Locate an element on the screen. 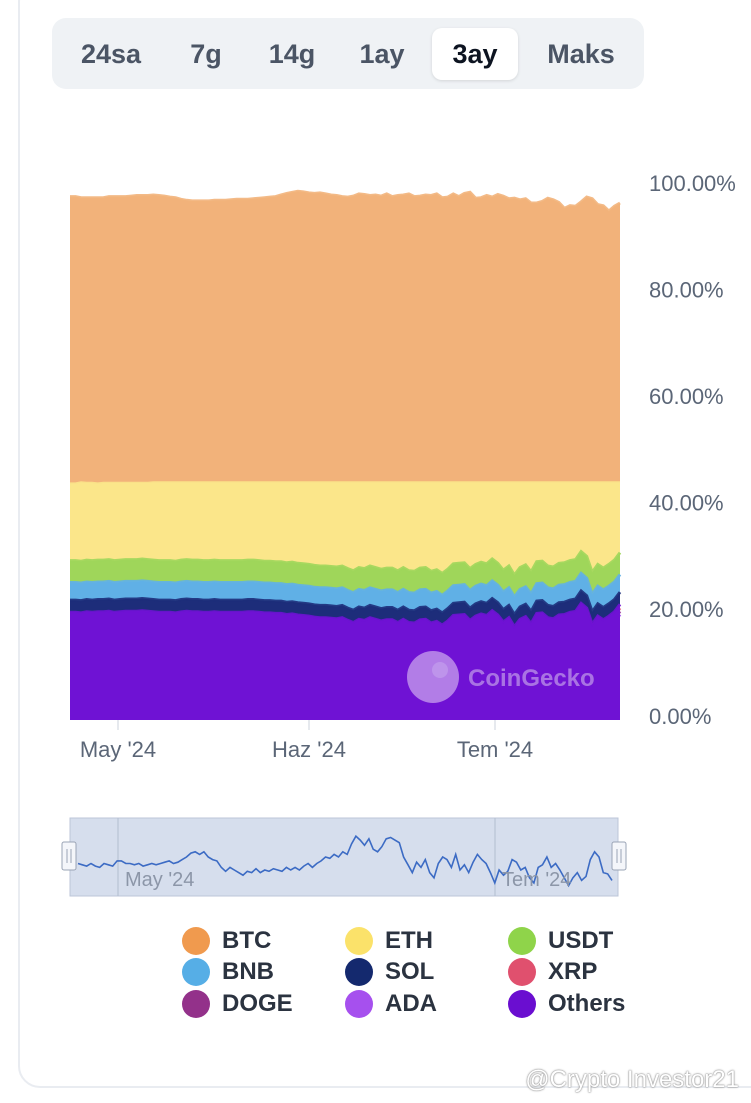  navigator-left-handle is located at coordinates (69, 856).